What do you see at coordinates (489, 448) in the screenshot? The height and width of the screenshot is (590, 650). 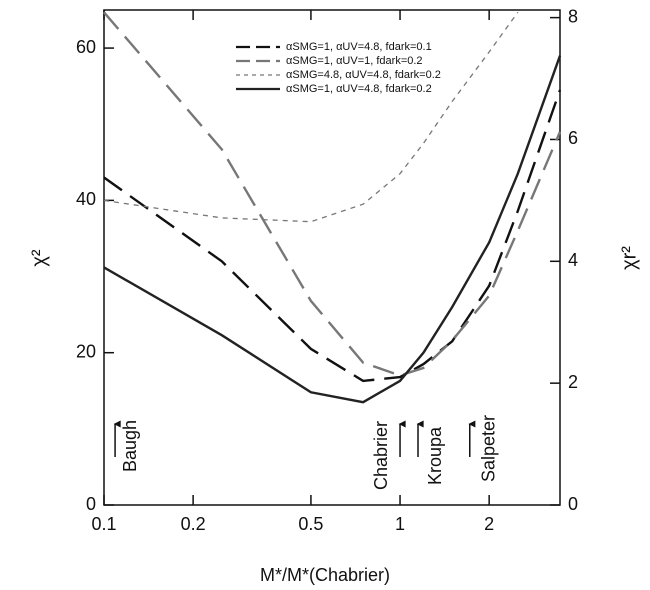 I see `annotation-label: Salpeter` at bounding box center [489, 448].